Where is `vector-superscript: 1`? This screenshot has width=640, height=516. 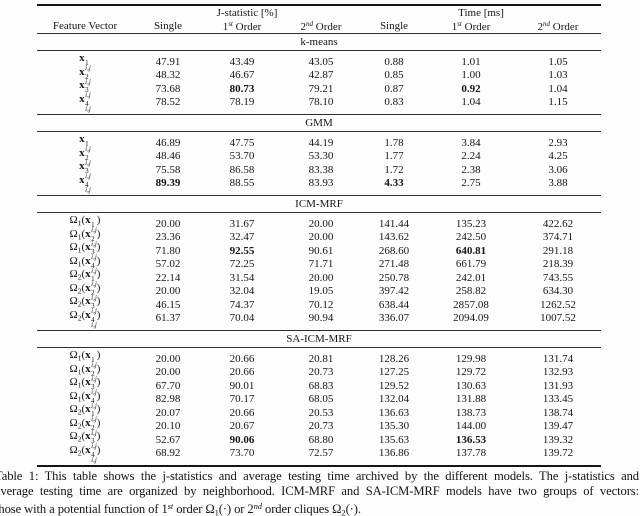
vector-superscript: 1 is located at coordinates (93, 225).